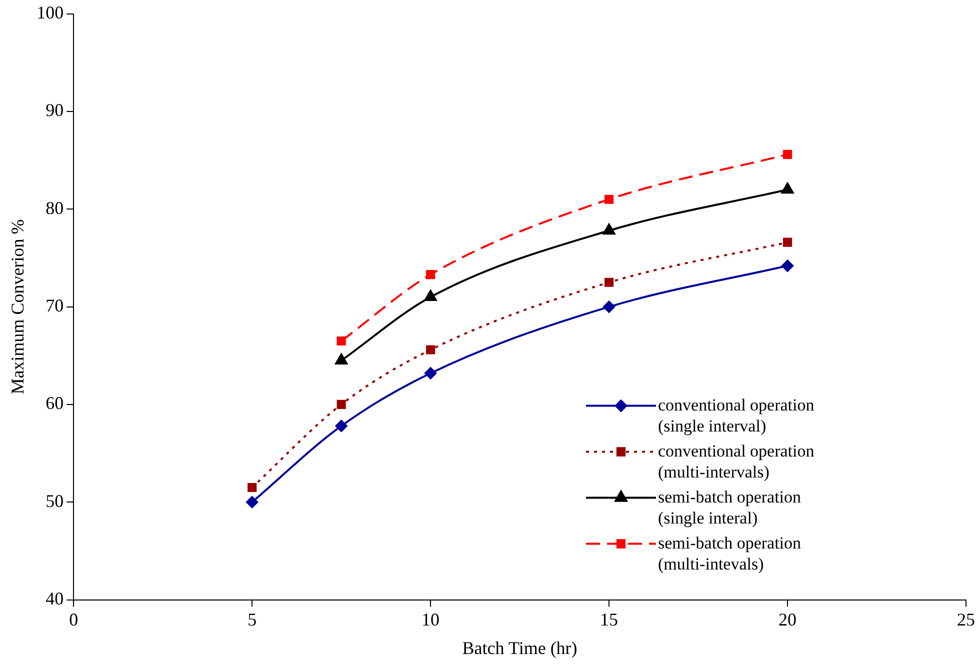  Describe the element at coordinates (50, 12) in the screenshot. I see `y-tick-label: 100` at that location.